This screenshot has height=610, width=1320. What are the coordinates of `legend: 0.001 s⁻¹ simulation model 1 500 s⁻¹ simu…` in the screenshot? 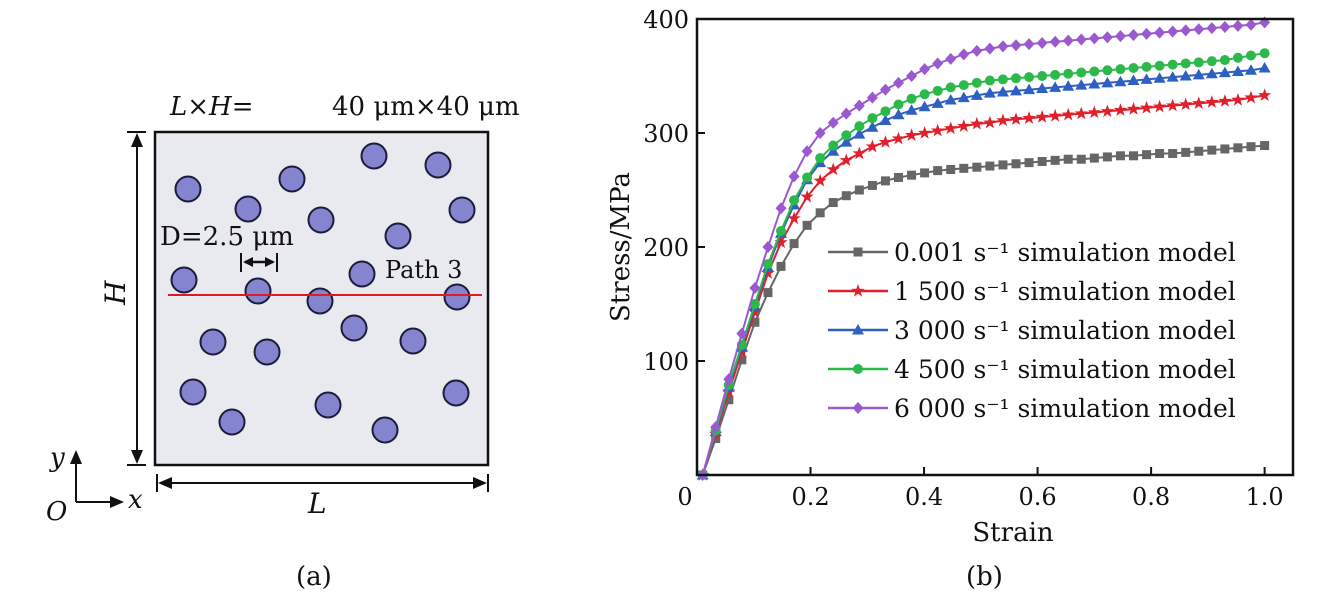 It's located at (1032, 330).